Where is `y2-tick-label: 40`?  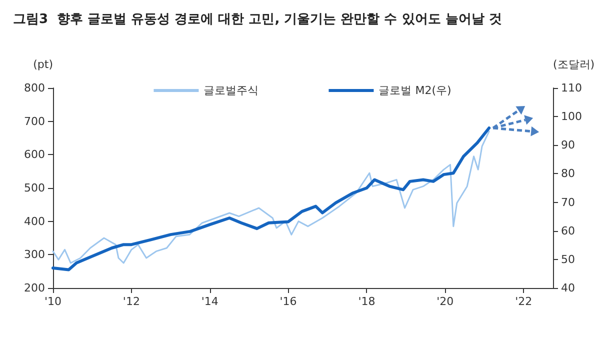 y2-tick-label: 40 is located at coordinates (568, 288).